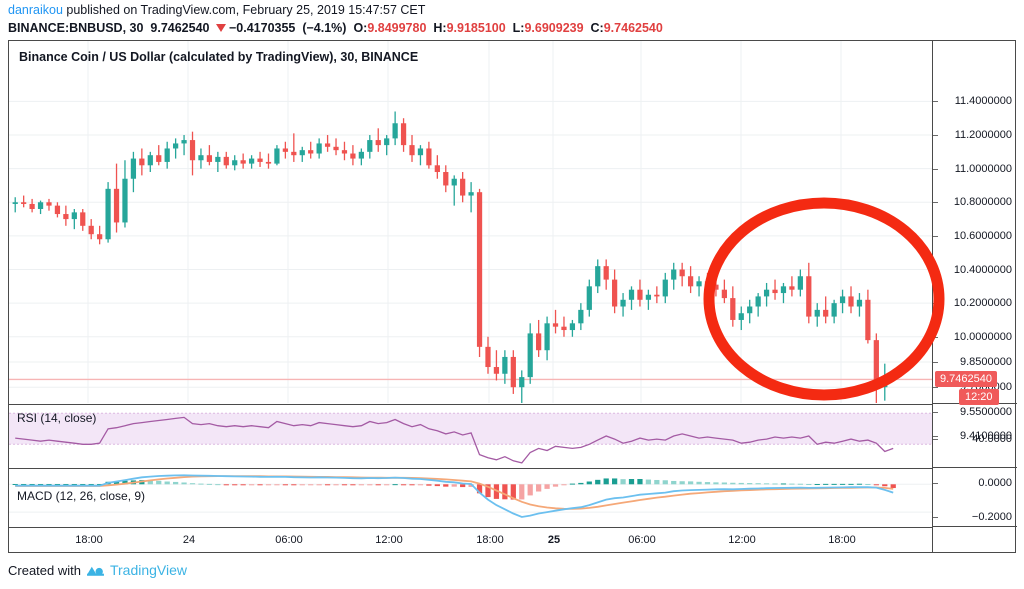 The image size is (1024, 589). What do you see at coordinates (220, 27) in the screenshot?
I see `triangle-down-icon` at bounding box center [220, 27].